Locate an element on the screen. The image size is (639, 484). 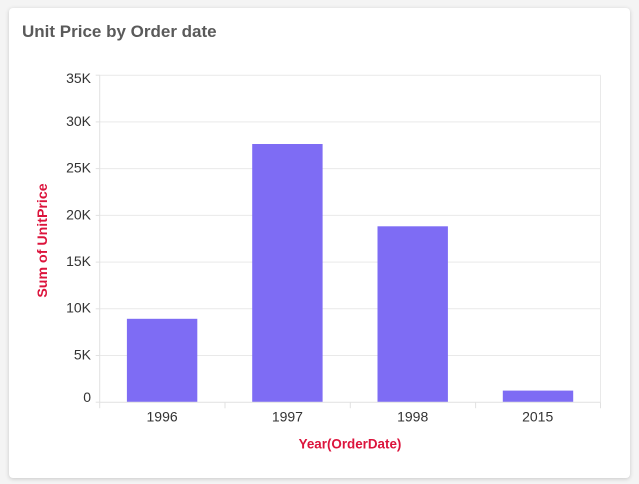
svg-text: 20K is located at coordinates (79, 214).